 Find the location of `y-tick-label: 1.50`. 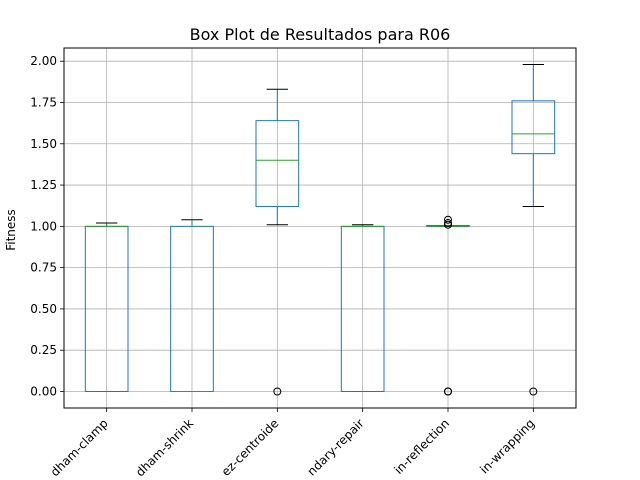

y-tick-label: 1.50 is located at coordinates (43, 144).